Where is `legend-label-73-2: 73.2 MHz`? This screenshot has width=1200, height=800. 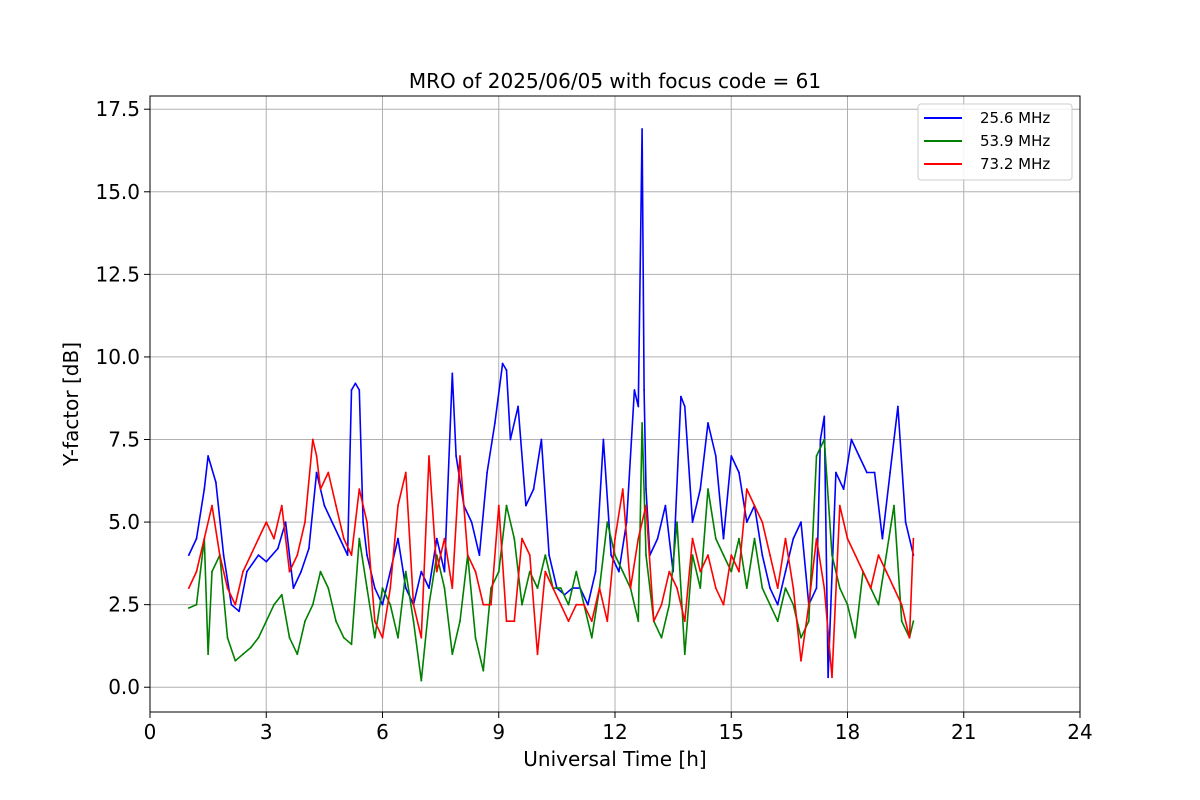 legend-label-73-2: 73.2 MHz is located at coordinates (1015, 164).